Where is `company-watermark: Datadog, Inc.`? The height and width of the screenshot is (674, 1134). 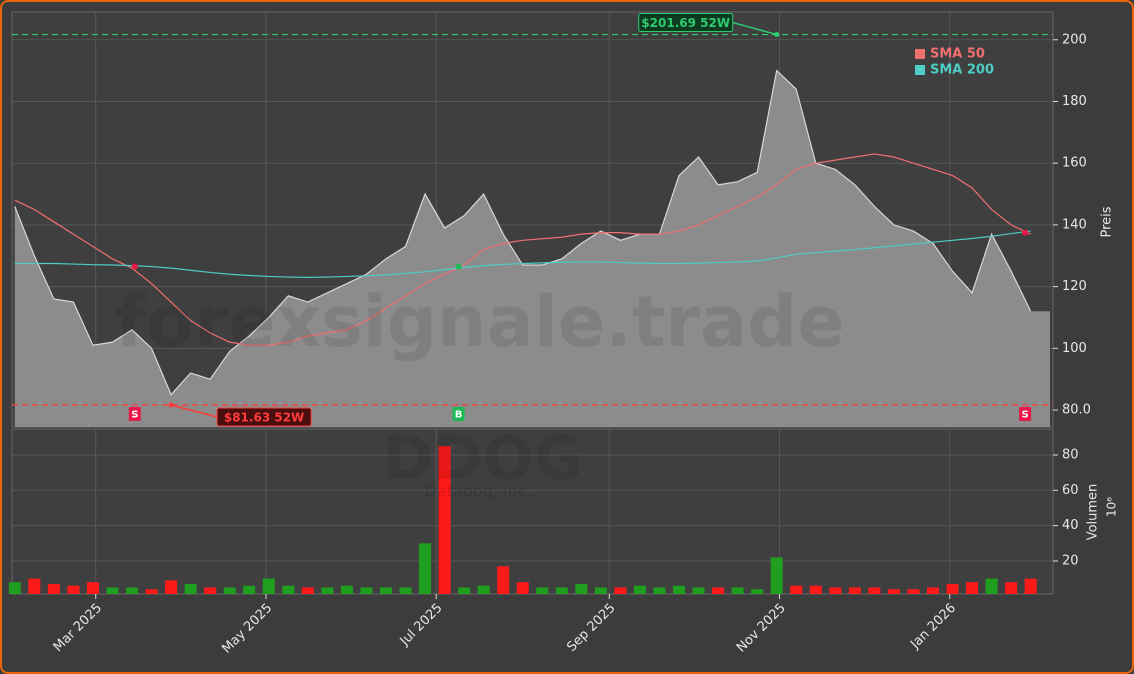
company-watermark: Datadog, Inc. is located at coordinates (477, 491).